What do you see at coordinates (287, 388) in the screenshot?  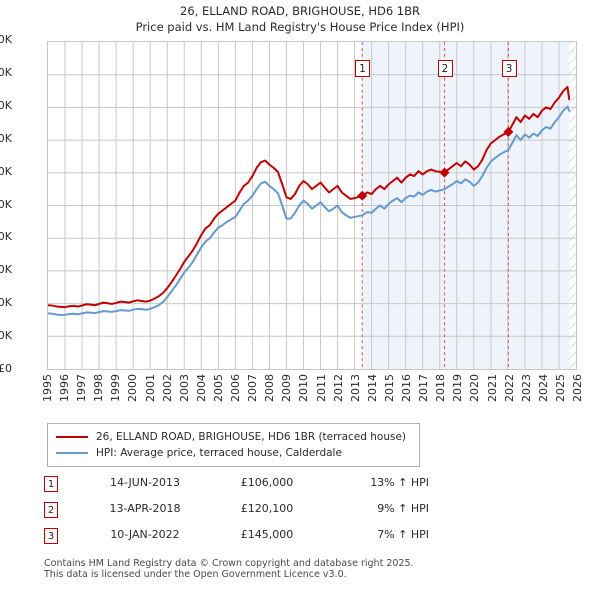 I see `x-axis-tick-label: 2009` at bounding box center [287, 388].